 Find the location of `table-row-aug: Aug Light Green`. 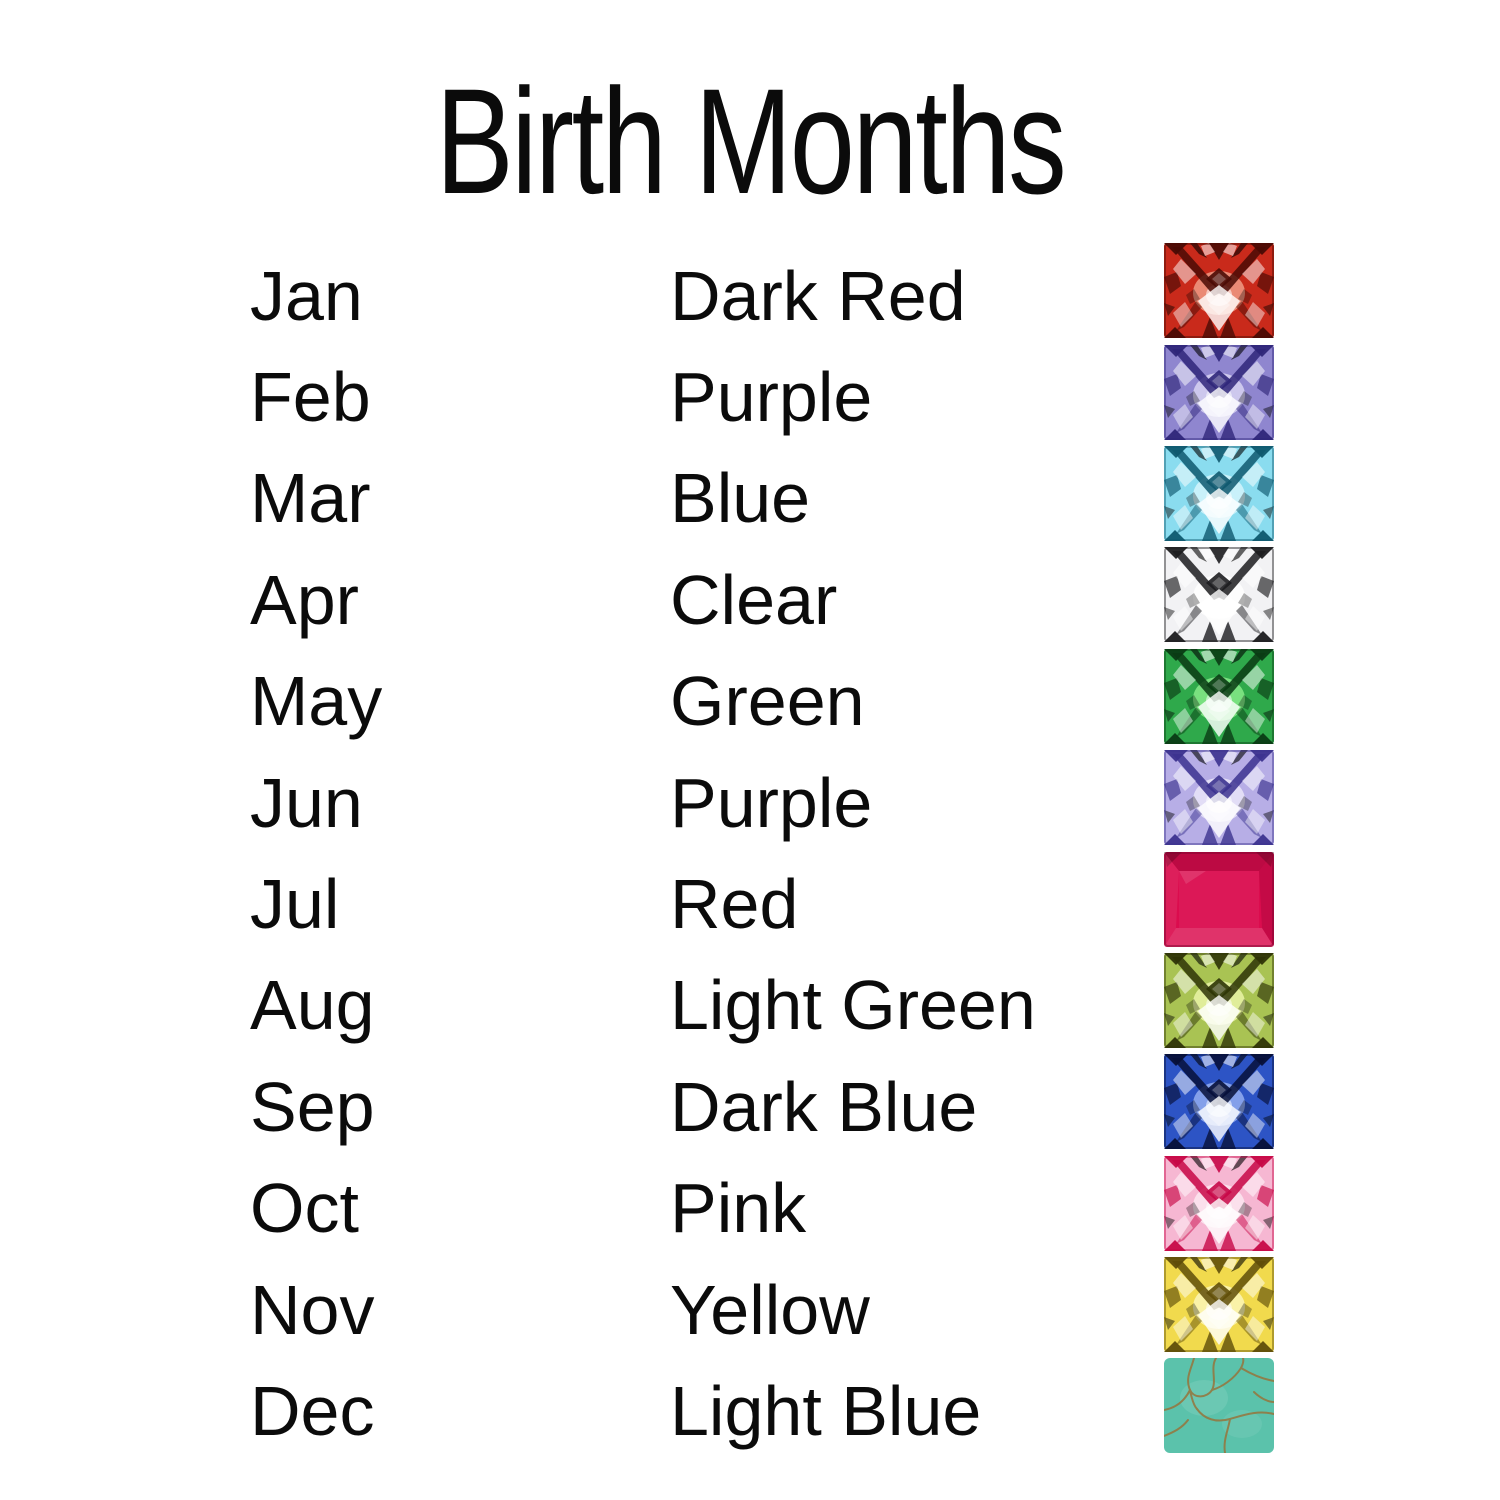

table-row-aug: Aug Light Green is located at coordinates (750, 1000).